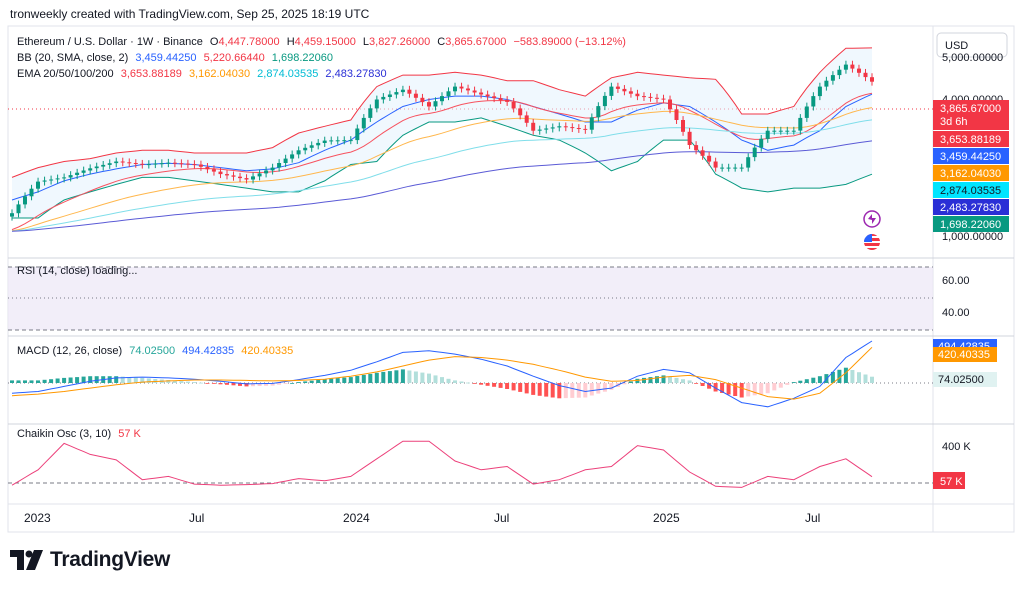 The image size is (1024, 591). Describe the element at coordinates (972, 237) in the screenshot. I see `price-tick: 1,000.00000` at that location.